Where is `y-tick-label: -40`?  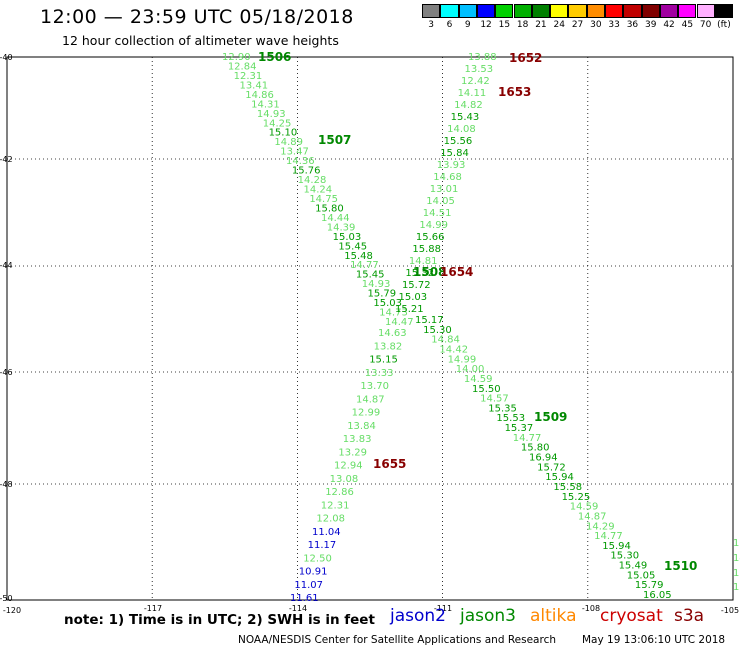 y-tick-label: -40 is located at coordinates (6, 57).